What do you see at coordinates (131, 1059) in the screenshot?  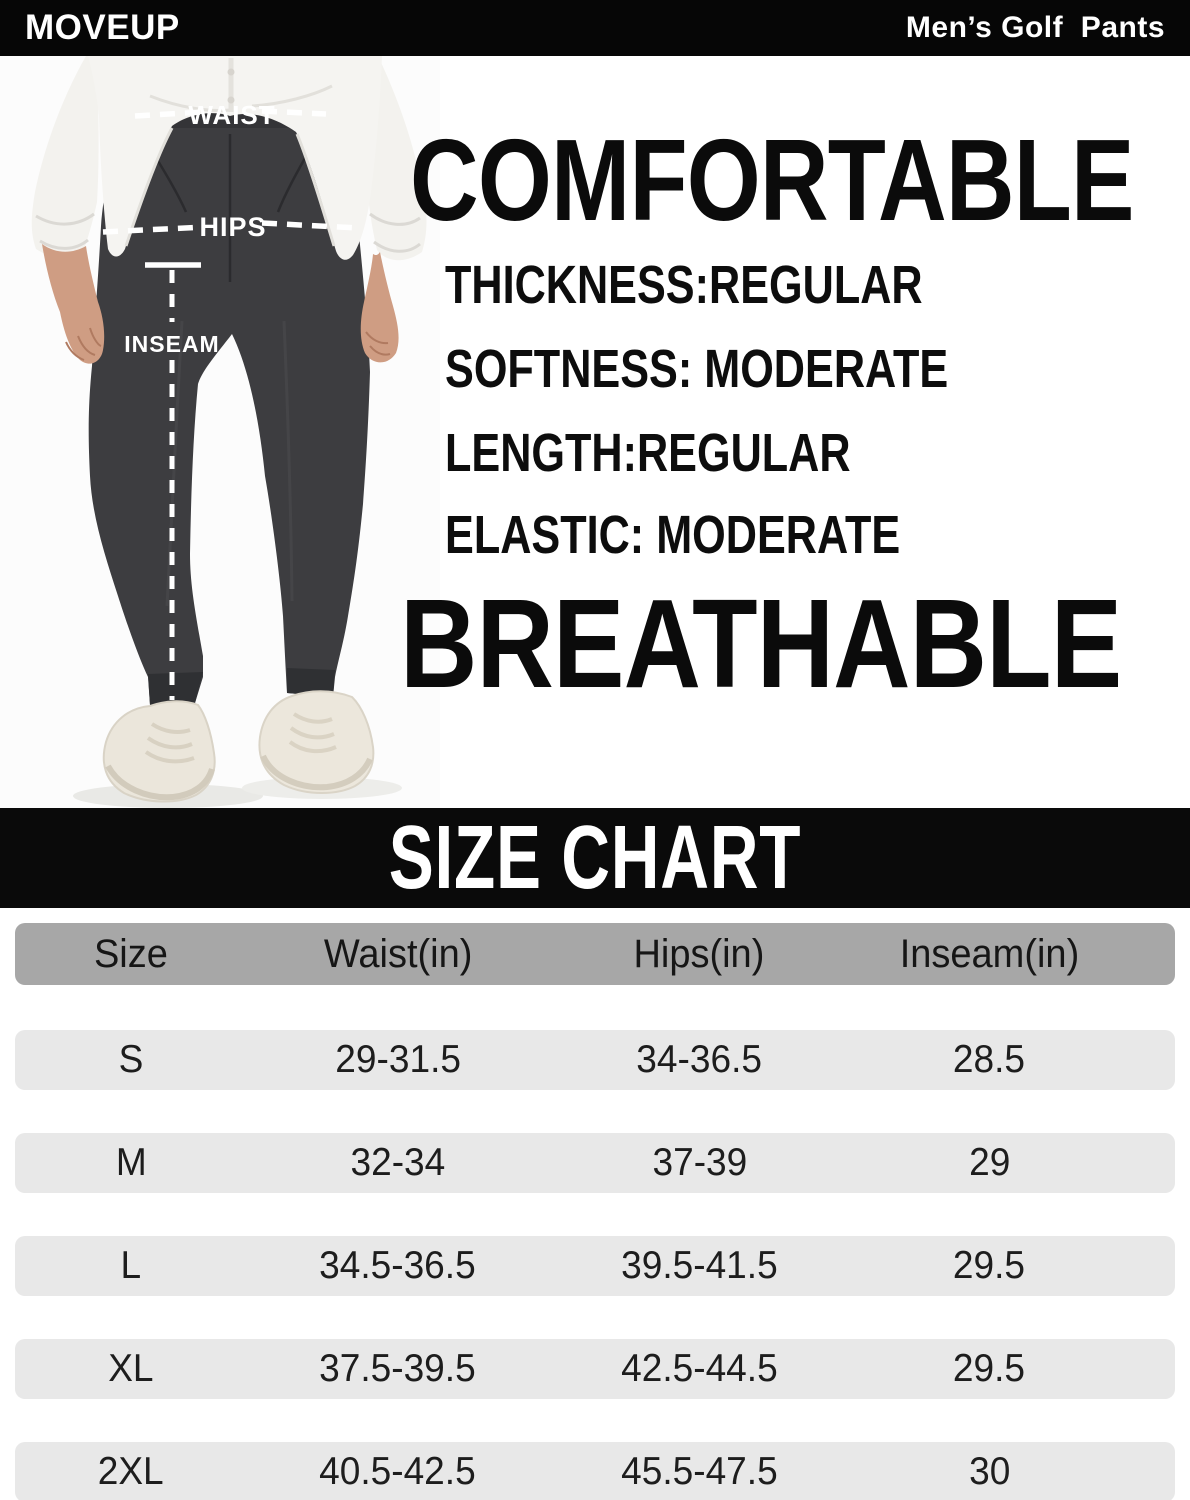 I see `size-value: S` at bounding box center [131, 1059].